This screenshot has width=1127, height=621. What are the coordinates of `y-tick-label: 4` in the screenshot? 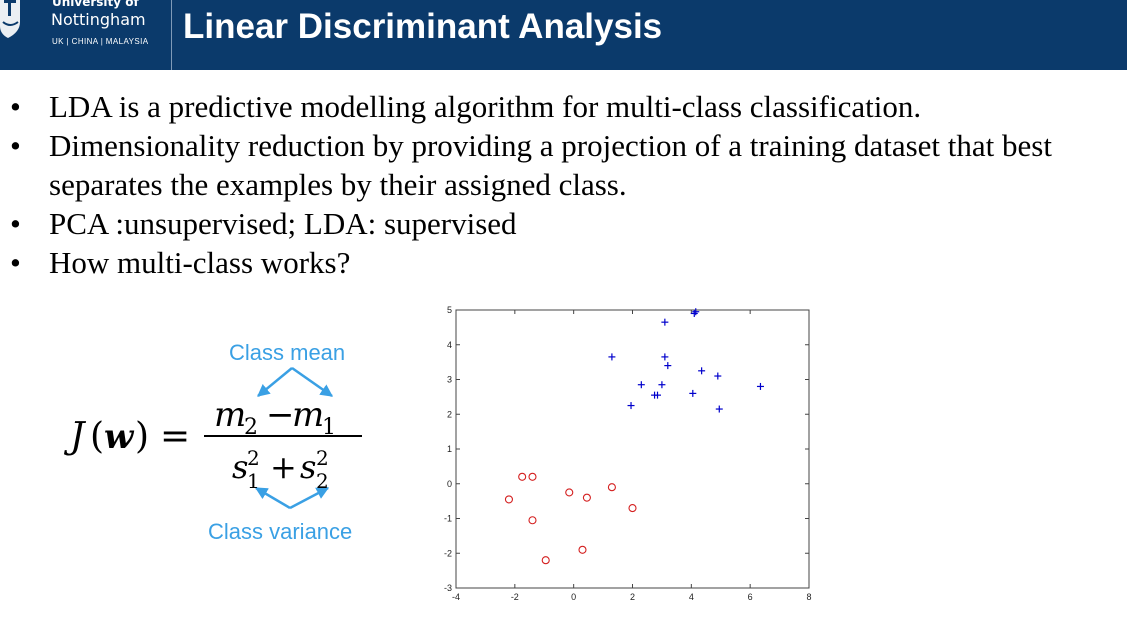 It's located at (449, 345).